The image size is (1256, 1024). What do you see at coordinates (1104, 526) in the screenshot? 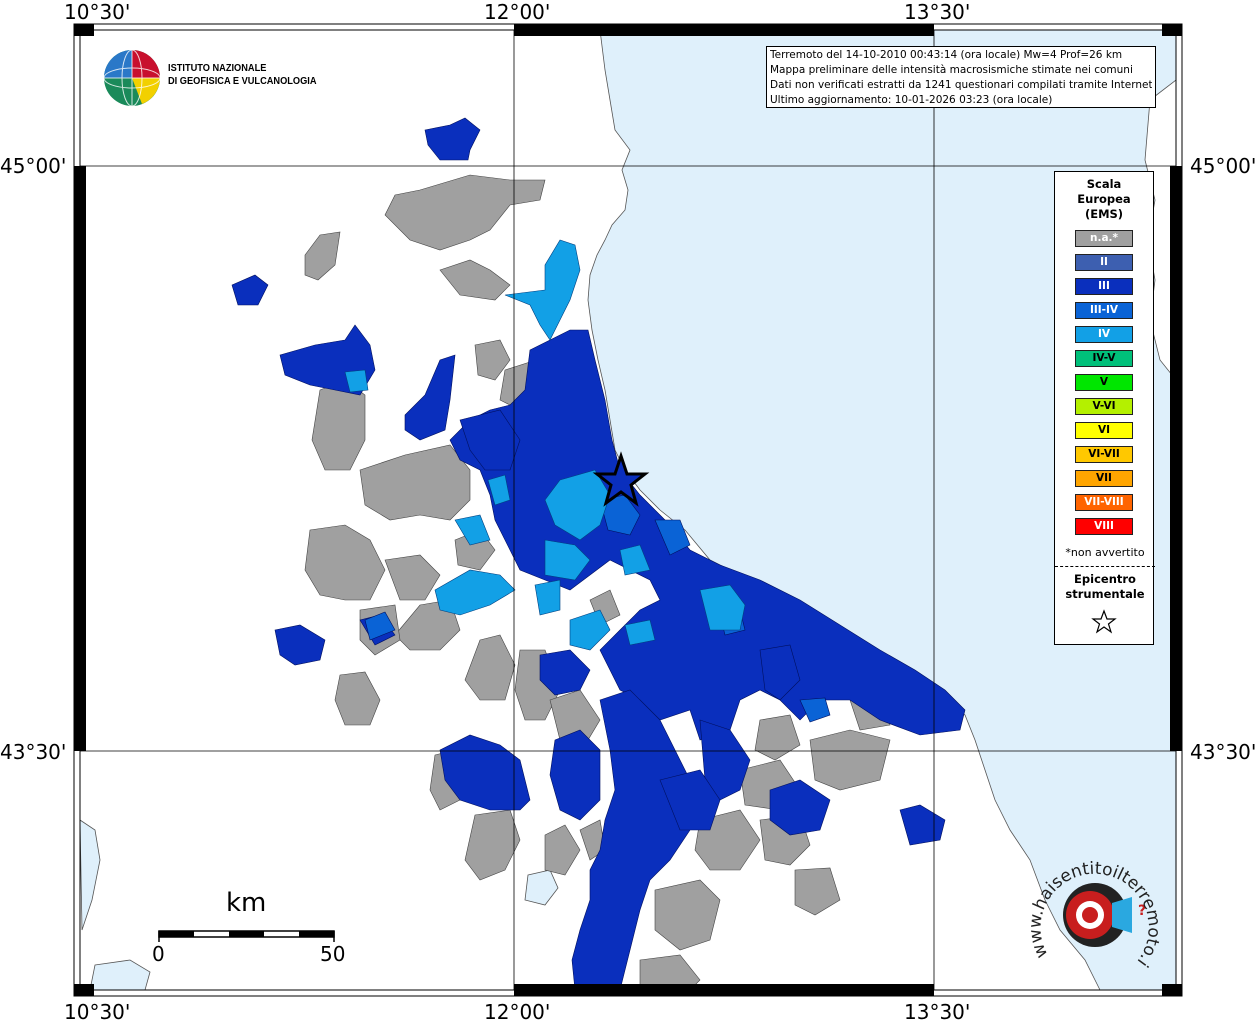
I see `legend-swatch: VIII` at bounding box center [1104, 526].